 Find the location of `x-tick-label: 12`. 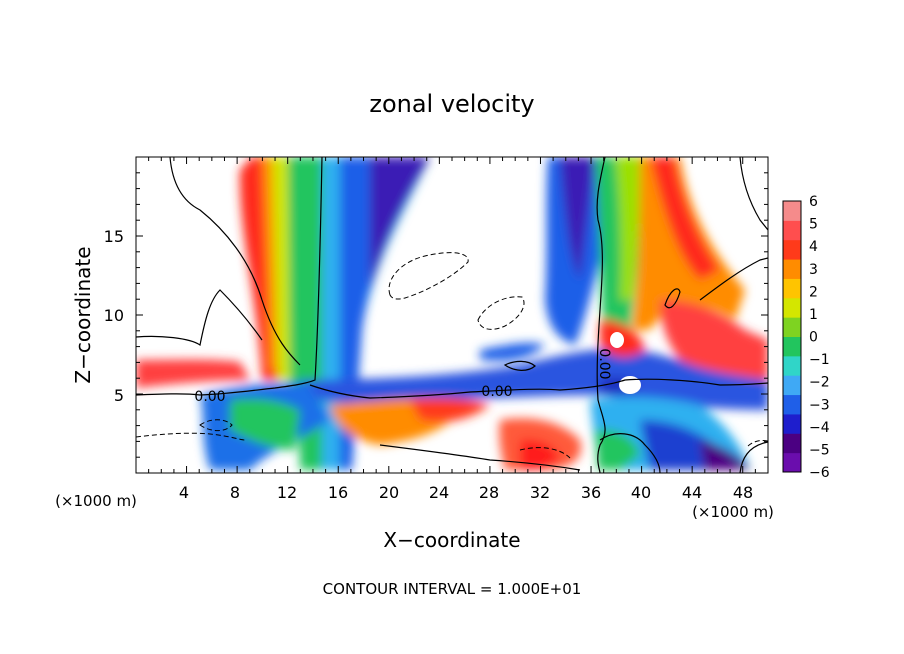

x-tick-label: 12 is located at coordinates (287, 492).